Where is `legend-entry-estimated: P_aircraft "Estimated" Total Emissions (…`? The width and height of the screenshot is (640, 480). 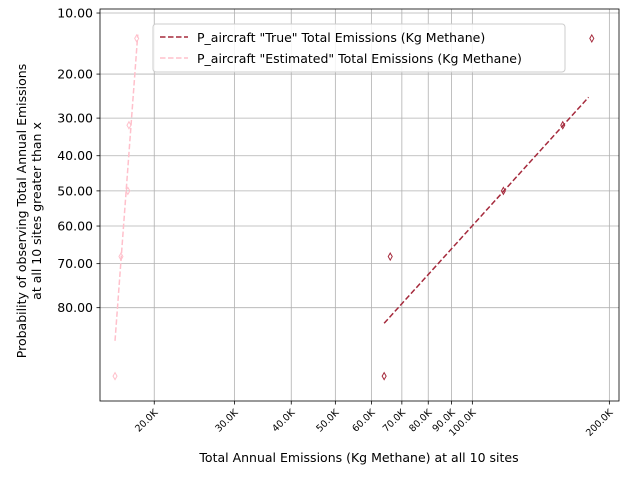
legend-entry-estimated: P_aircraft "Estimated" Total Emissions (… is located at coordinates (359, 58).